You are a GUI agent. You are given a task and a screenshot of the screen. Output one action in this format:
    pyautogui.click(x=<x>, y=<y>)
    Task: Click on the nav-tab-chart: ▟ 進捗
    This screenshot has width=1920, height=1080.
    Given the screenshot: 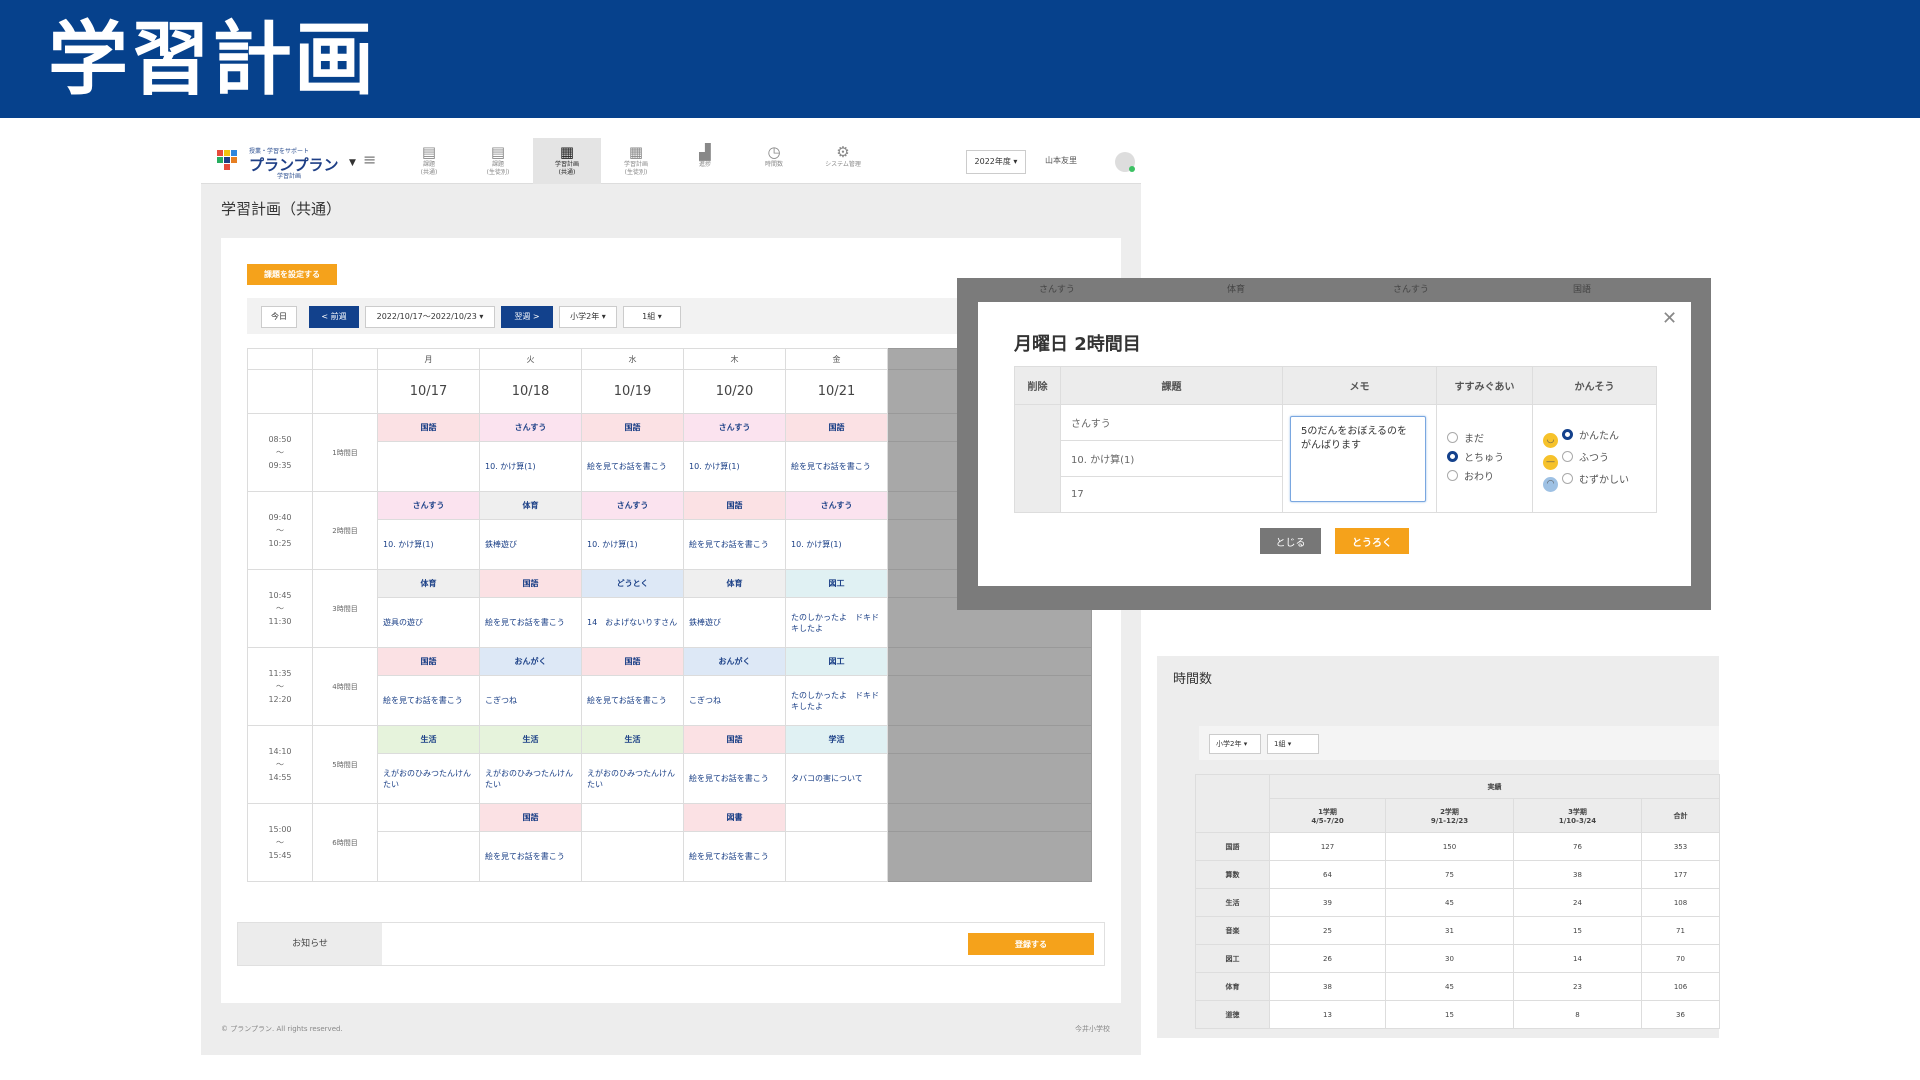 What is the action you would take?
    pyautogui.click(x=705, y=161)
    